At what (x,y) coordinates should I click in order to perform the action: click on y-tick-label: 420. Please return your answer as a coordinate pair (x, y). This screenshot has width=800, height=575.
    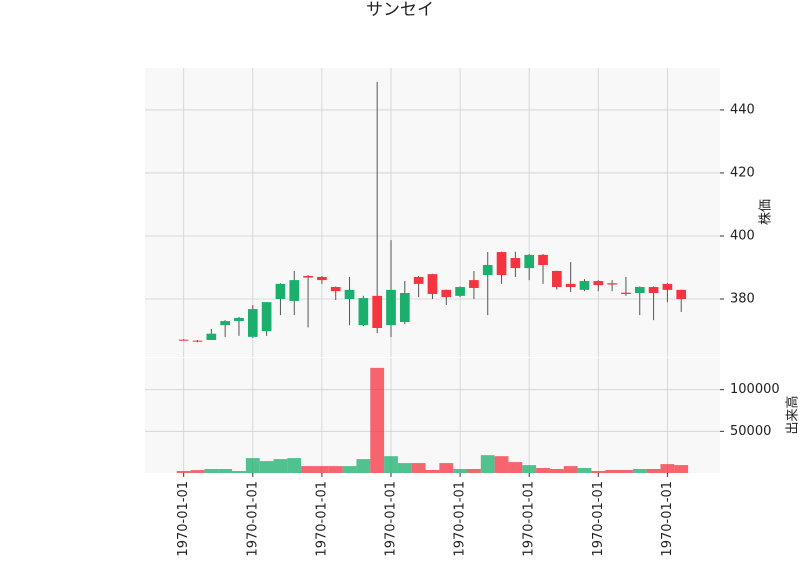
    Looking at the image, I should click on (742, 172).